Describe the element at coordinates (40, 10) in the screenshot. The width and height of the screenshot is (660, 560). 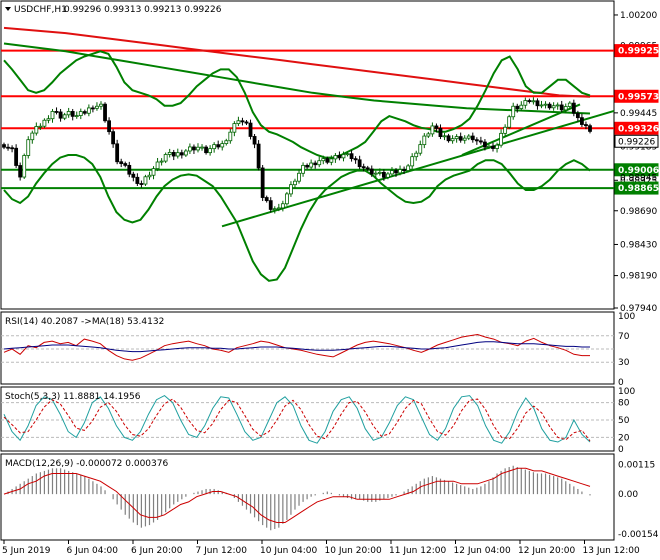
I see `symbol-title: USDCHF,H1` at that location.